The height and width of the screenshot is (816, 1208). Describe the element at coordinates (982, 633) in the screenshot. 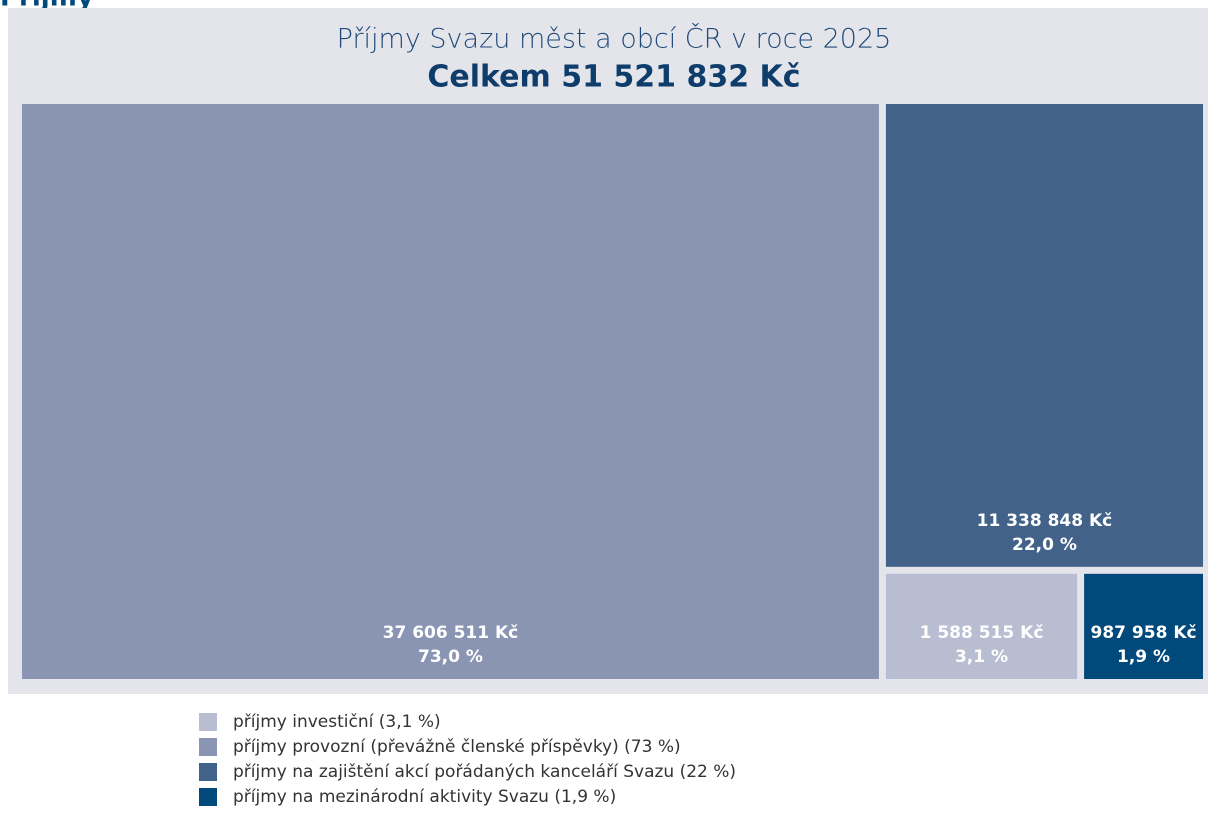

I see `value-label: 1 588 515 Kč` at that location.